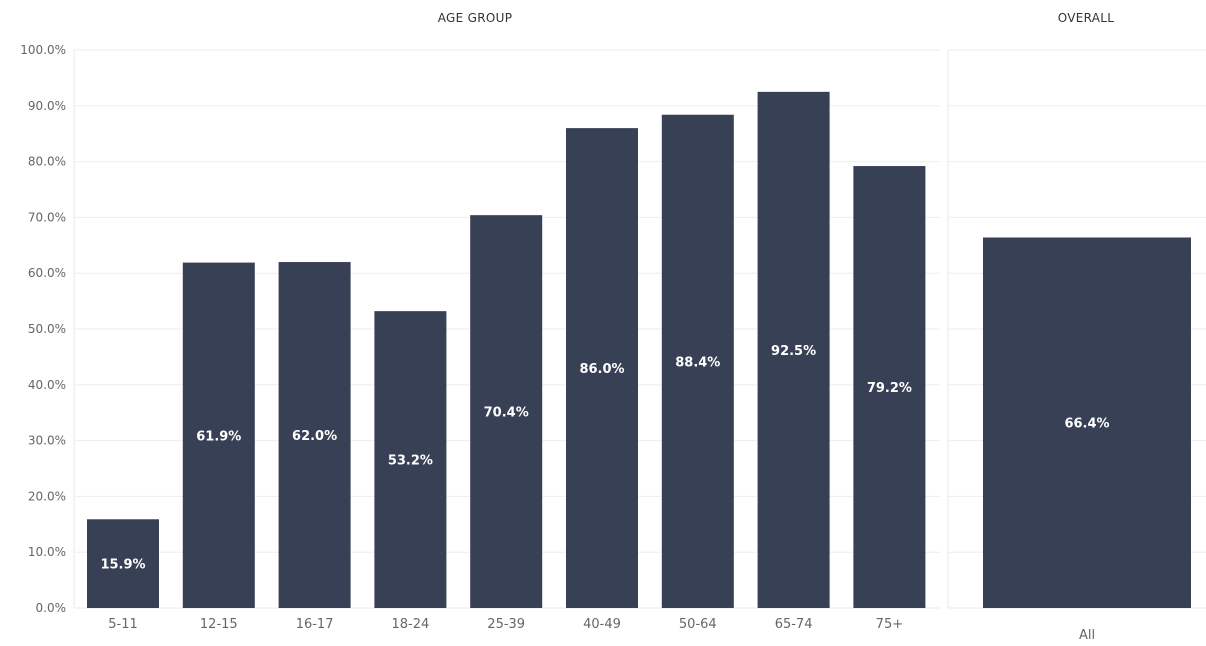 The height and width of the screenshot is (646, 1206). I want to click on y-tick-label: 30.0%, so click(47, 441).